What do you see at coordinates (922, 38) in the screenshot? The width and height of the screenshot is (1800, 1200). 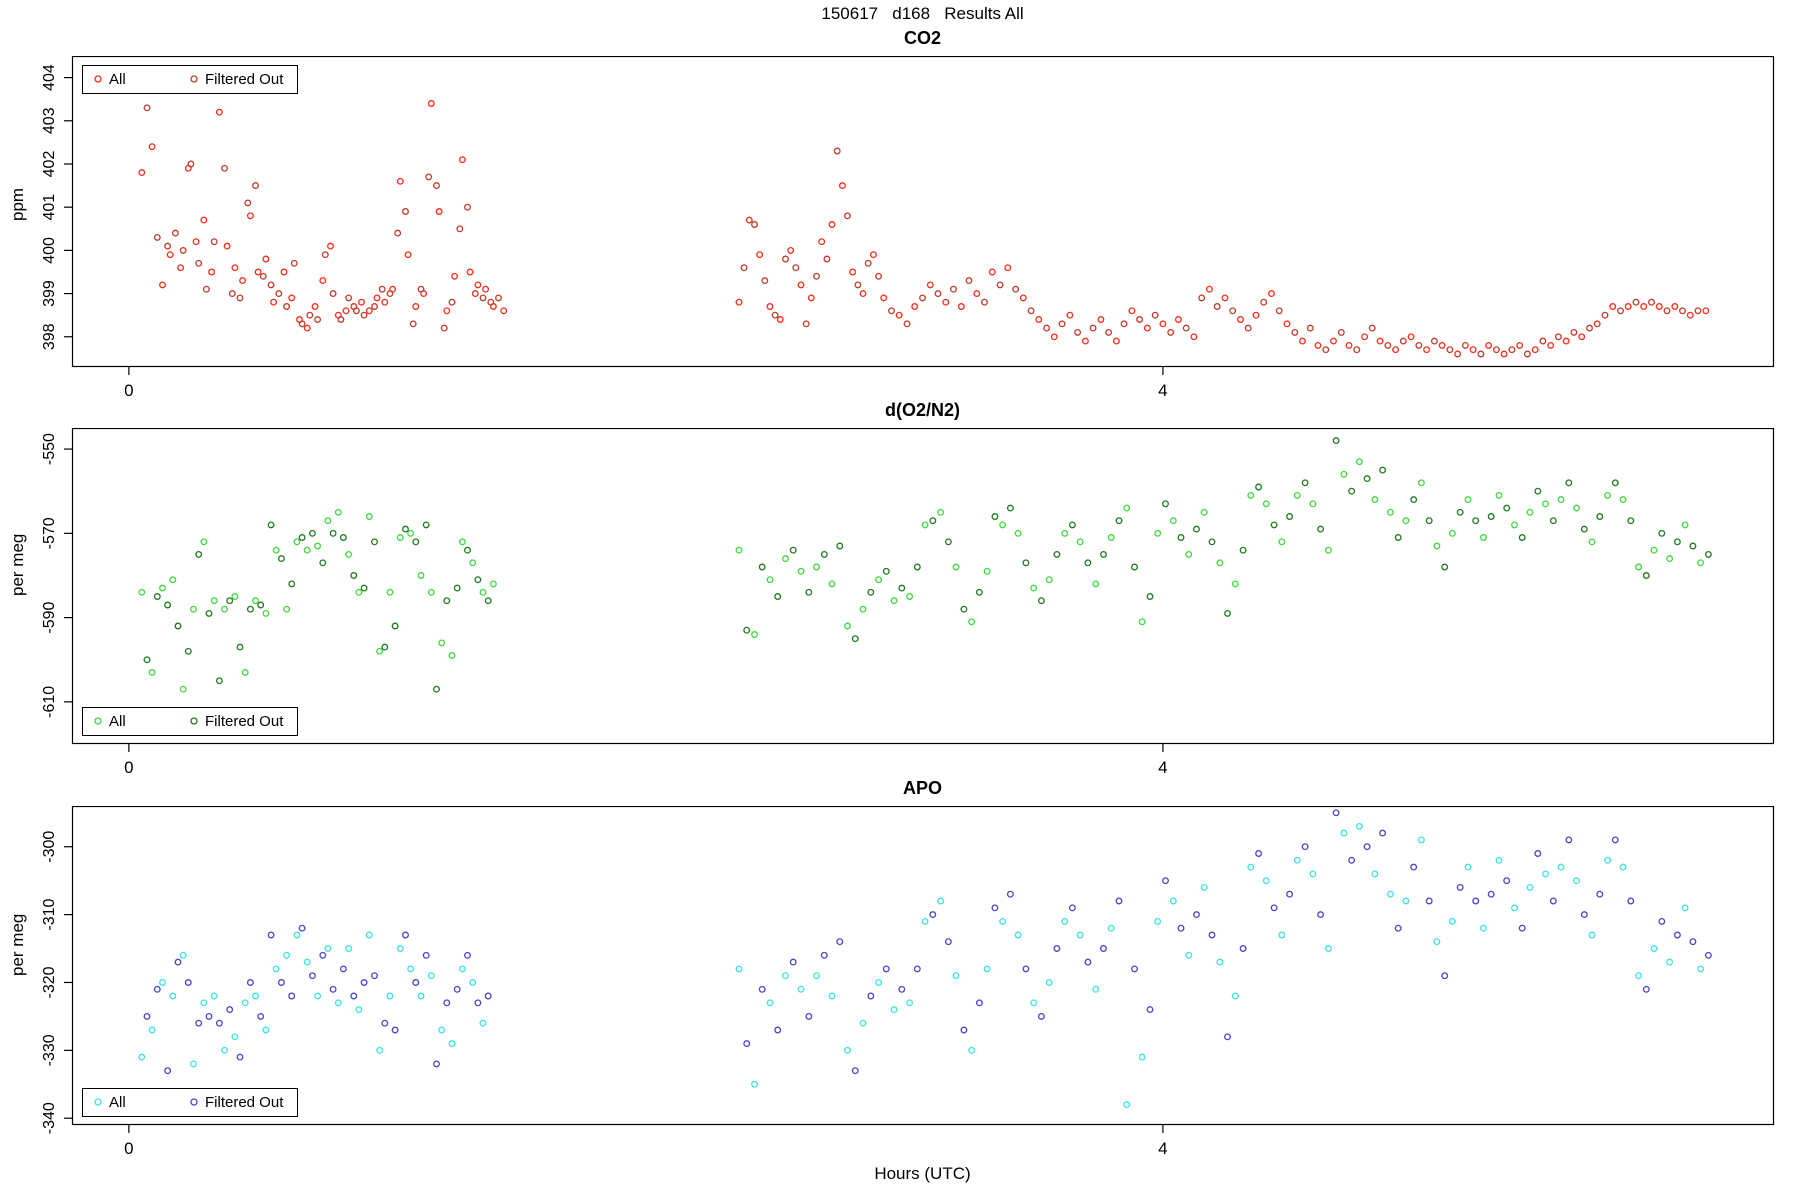 I see `co2-panel-title: CO2` at bounding box center [922, 38].